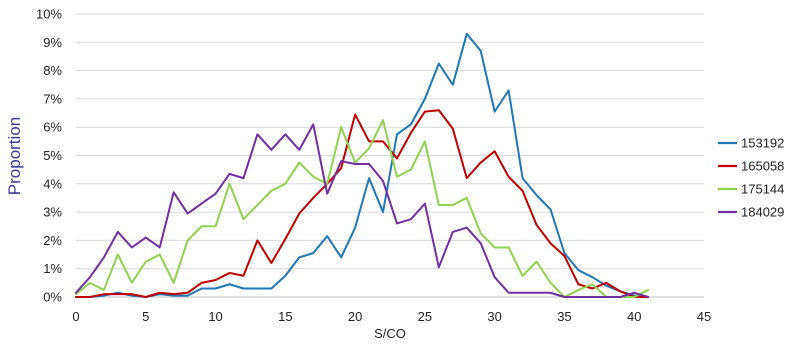  I want to click on x-tick-label: 30, so click(494, 316).